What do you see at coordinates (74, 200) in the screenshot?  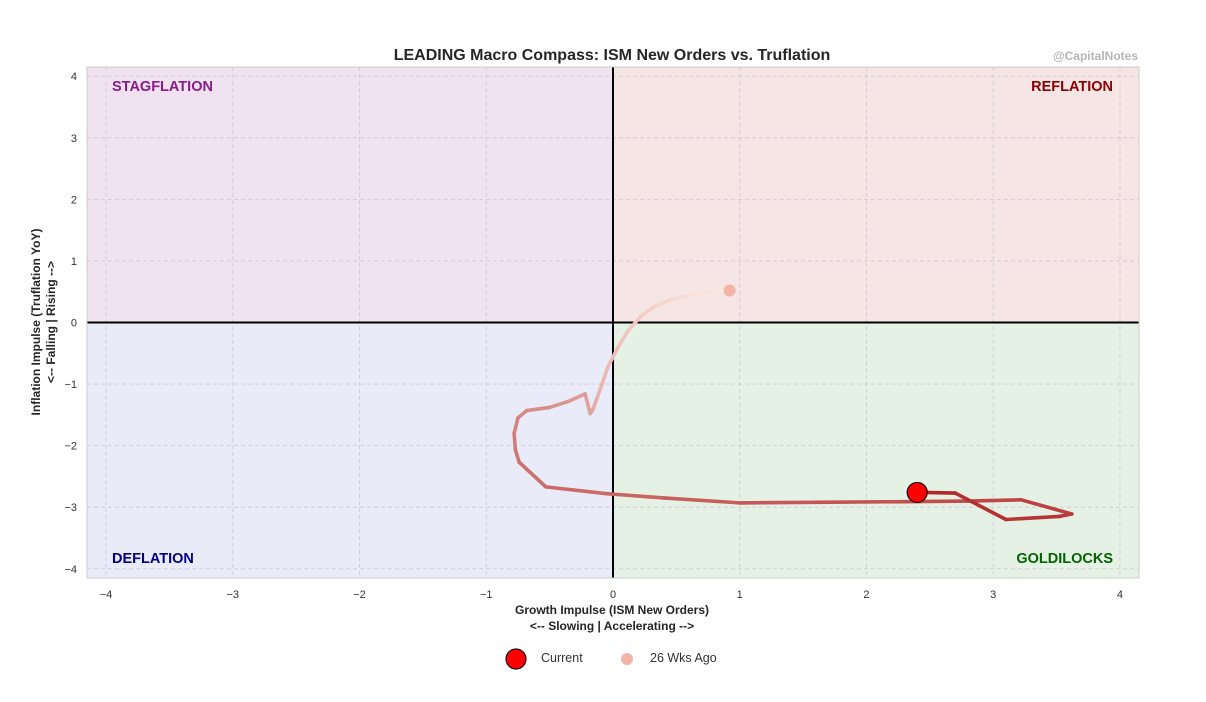 I see `y-tick-label: 2` at bounding box center [74, 200].